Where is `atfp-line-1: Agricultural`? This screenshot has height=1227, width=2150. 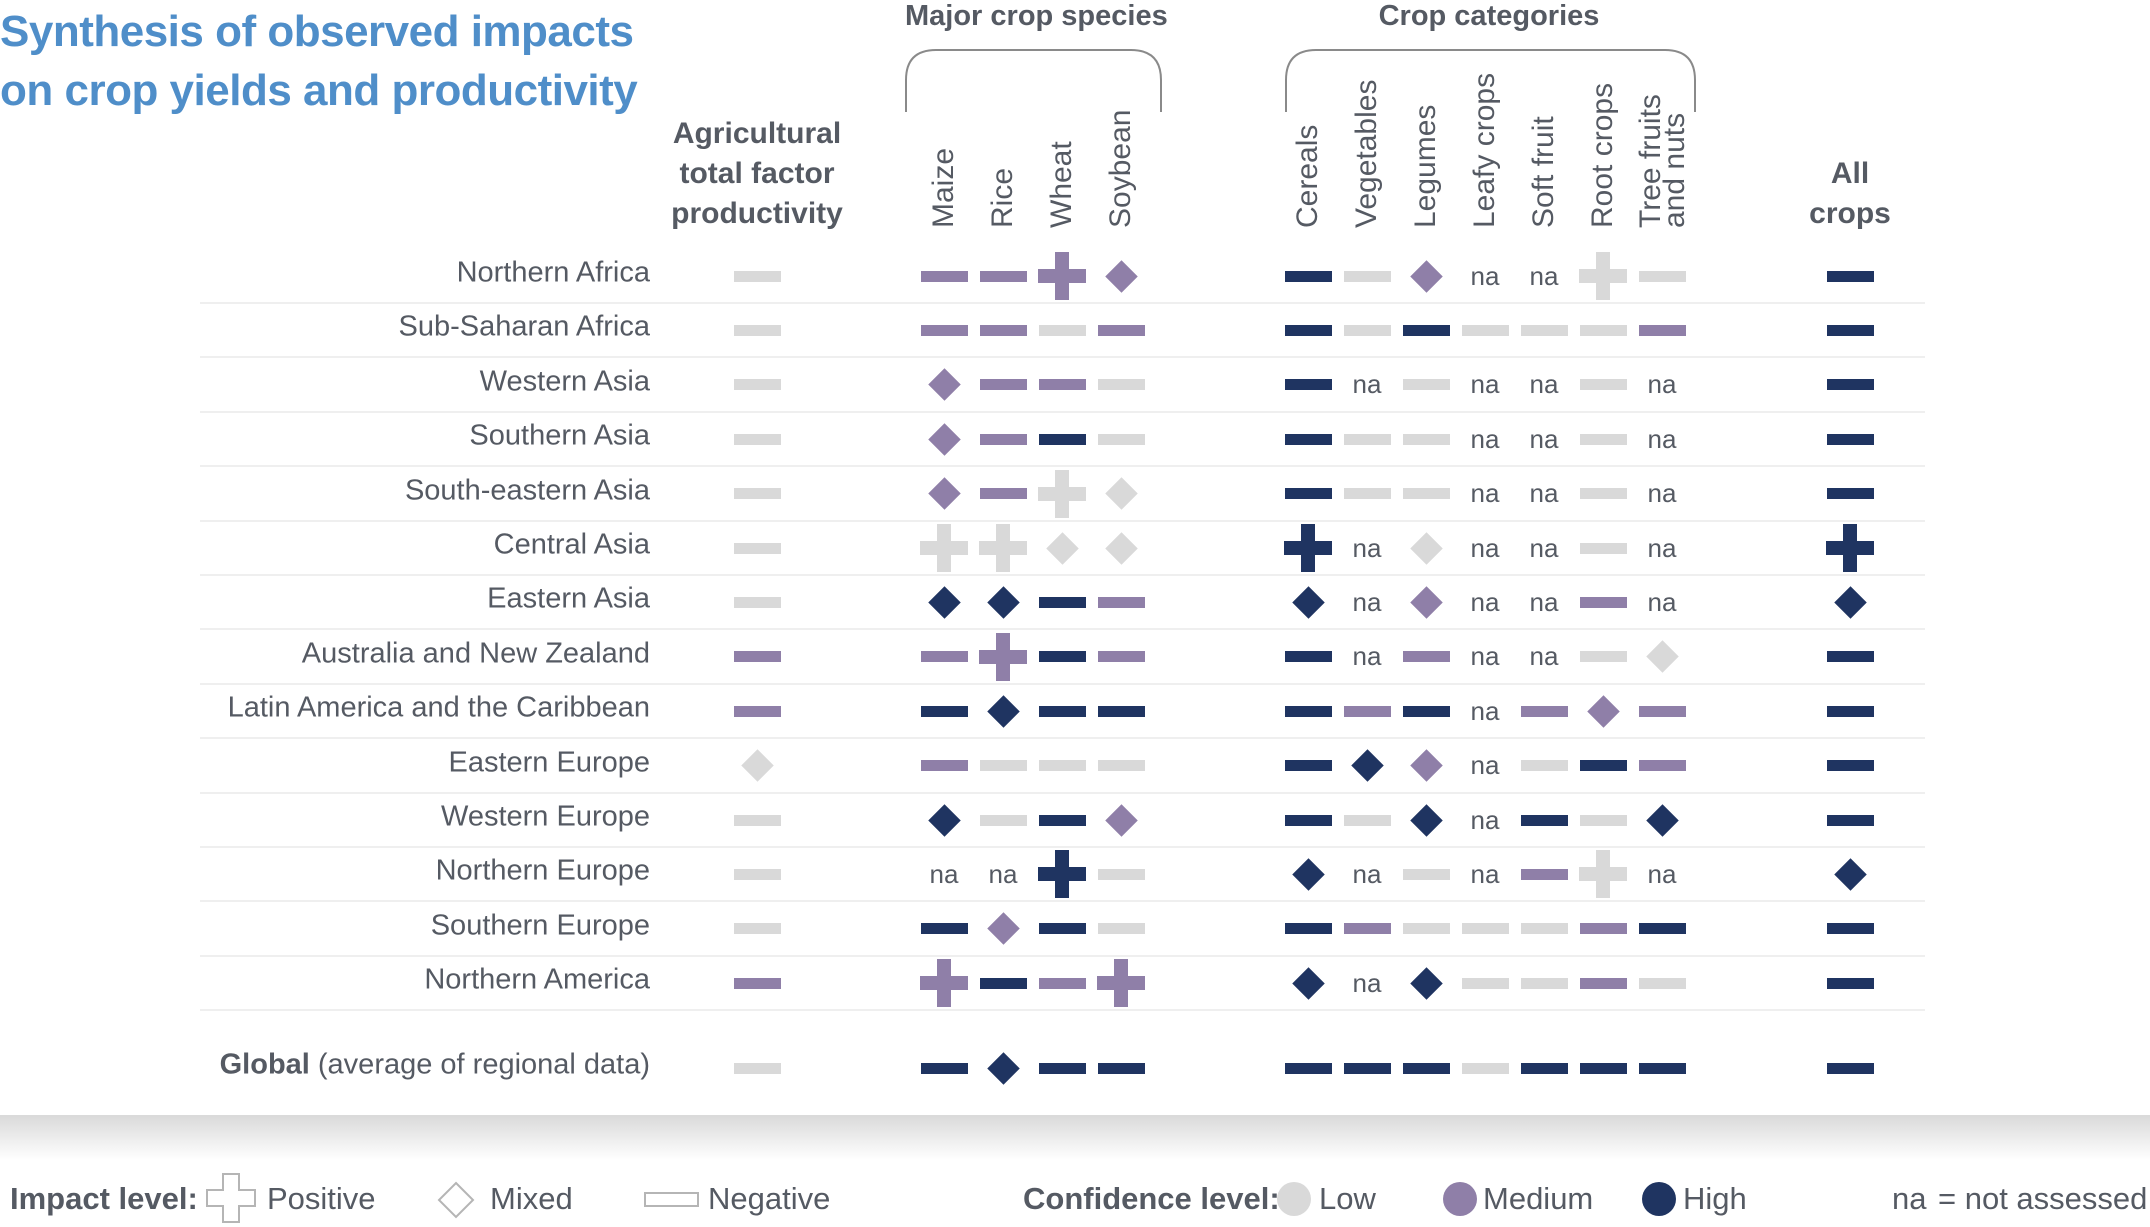
atfp-line-1: Agricultural is located at coordinates (757, 133).